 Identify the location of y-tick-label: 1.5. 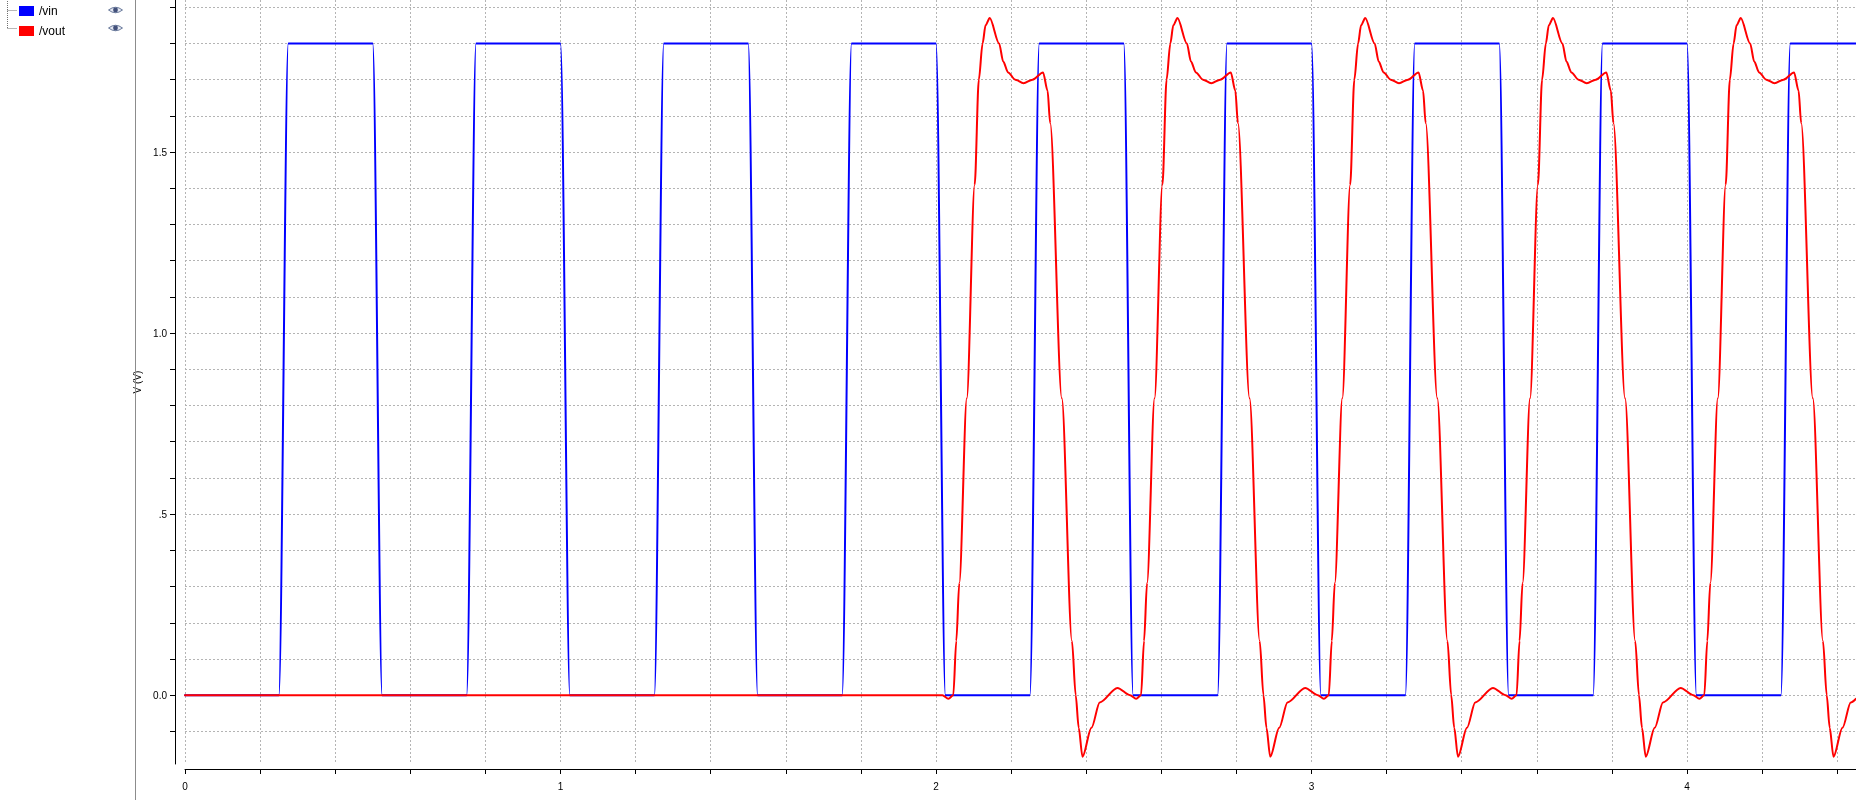
(160, 152).